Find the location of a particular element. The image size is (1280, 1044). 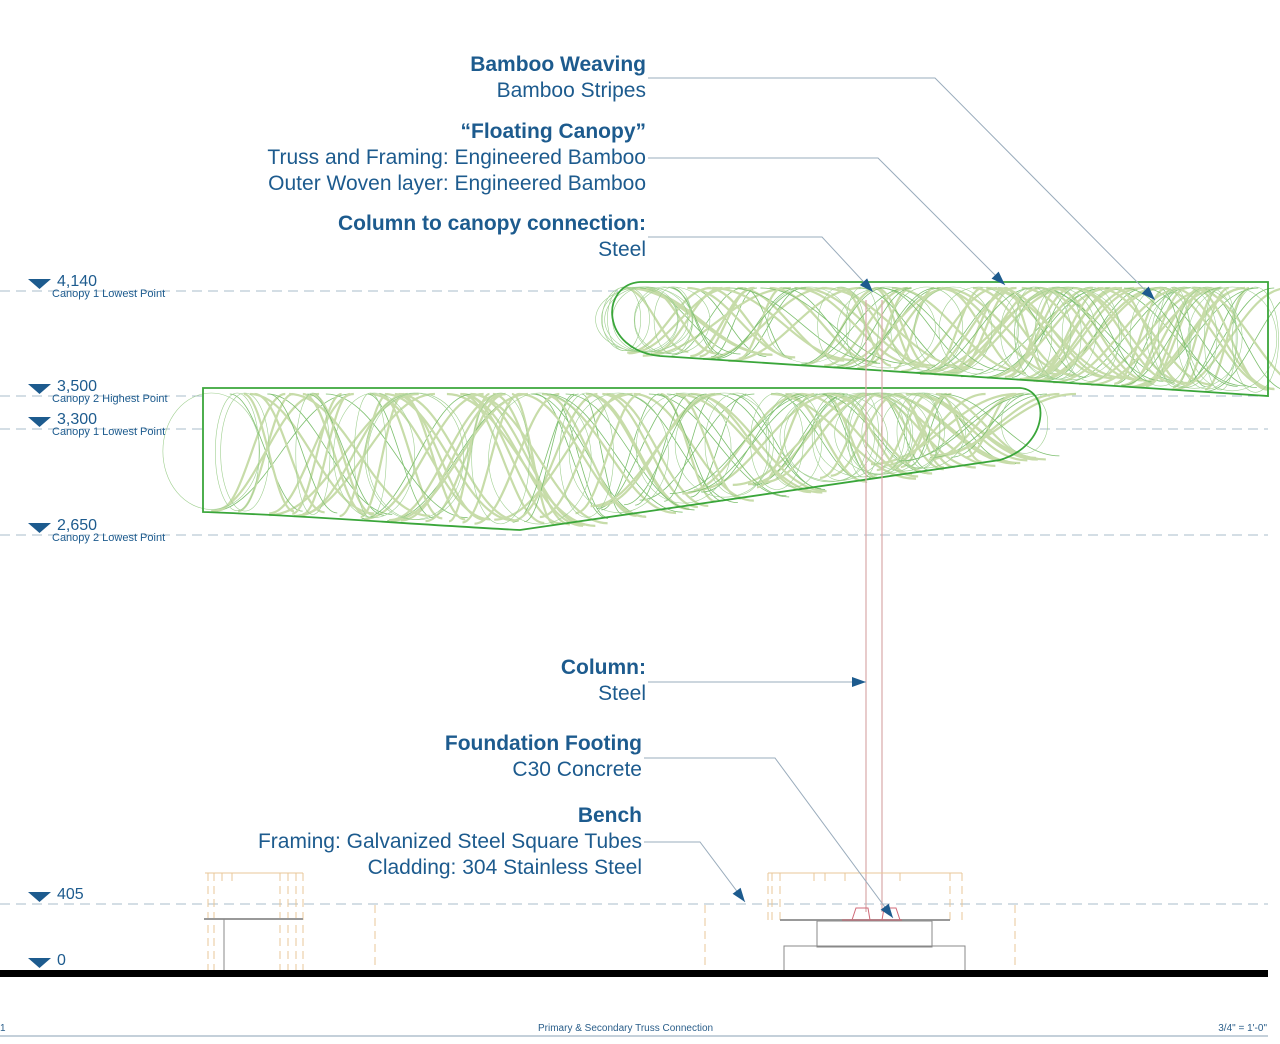

level-name: Canopy 2 Highest Point is located at coordinates (110, 399).